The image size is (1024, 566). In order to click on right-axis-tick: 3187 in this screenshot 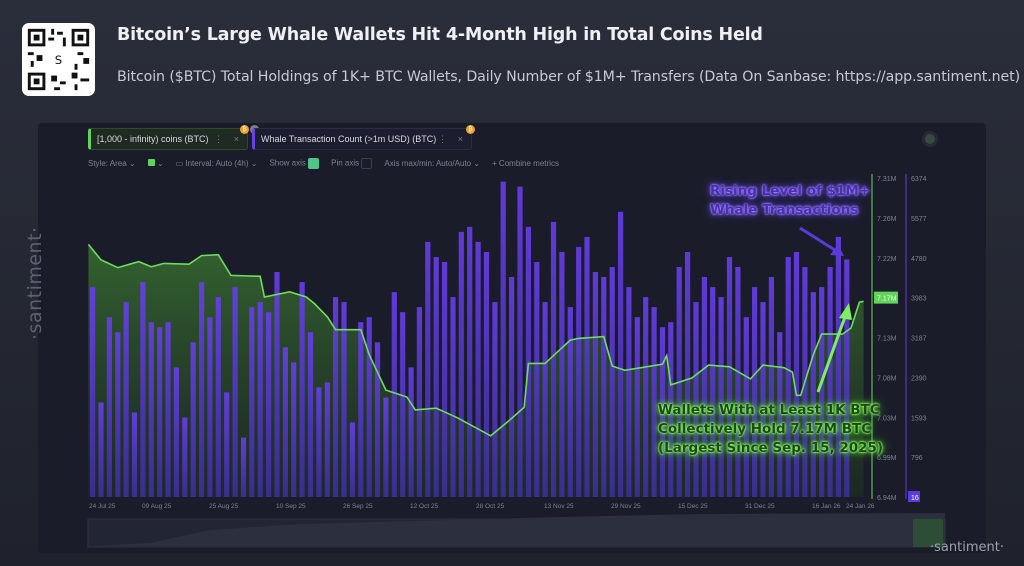, I will do `click(919, 339)`.